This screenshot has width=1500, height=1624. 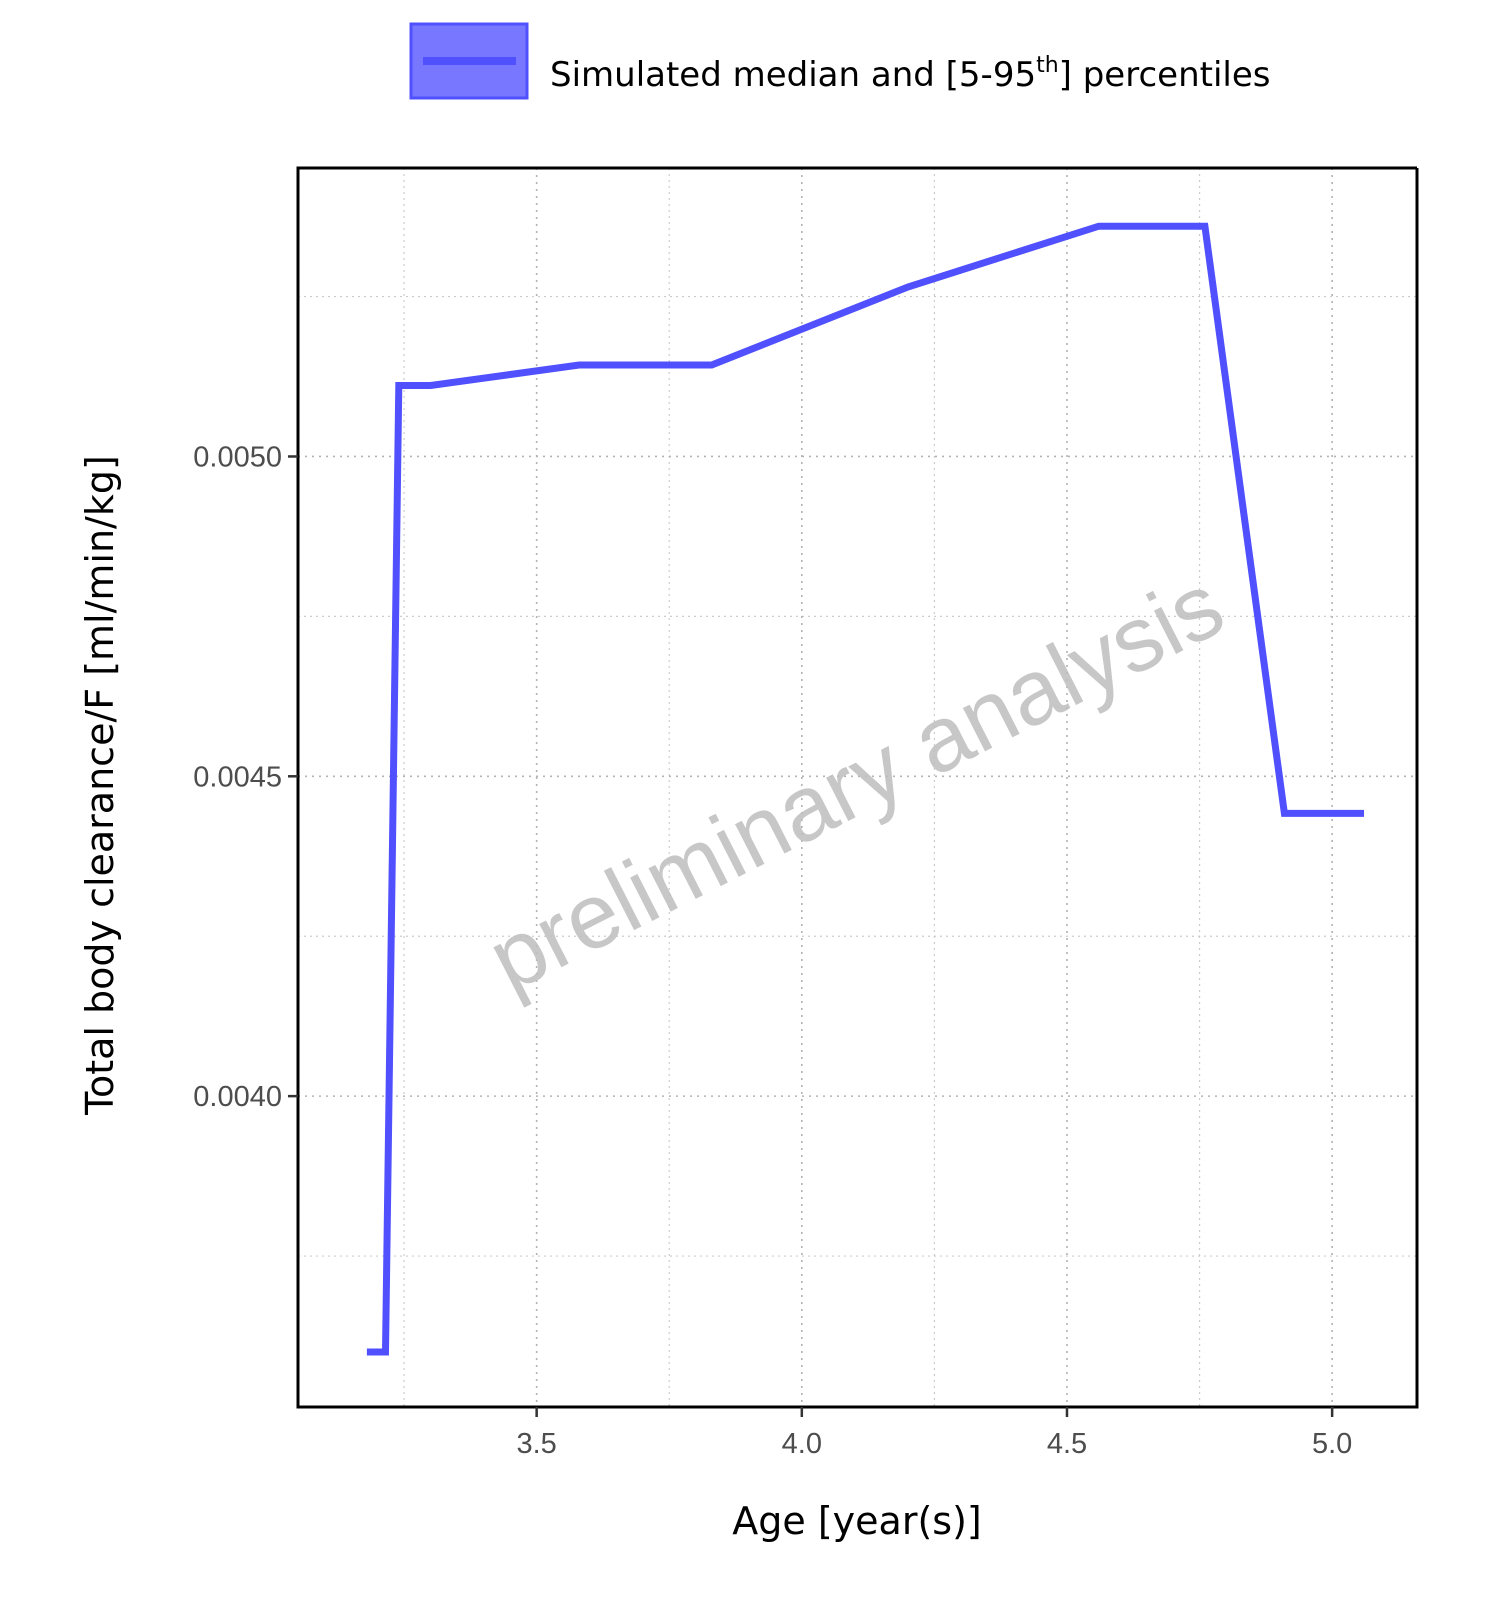 What do you see at coordinates (934, 1433) in the screenshot?
I see `x-axis-ticks: 3.5 4.0 4.5 5.0` at bounding box center [934, 1433].